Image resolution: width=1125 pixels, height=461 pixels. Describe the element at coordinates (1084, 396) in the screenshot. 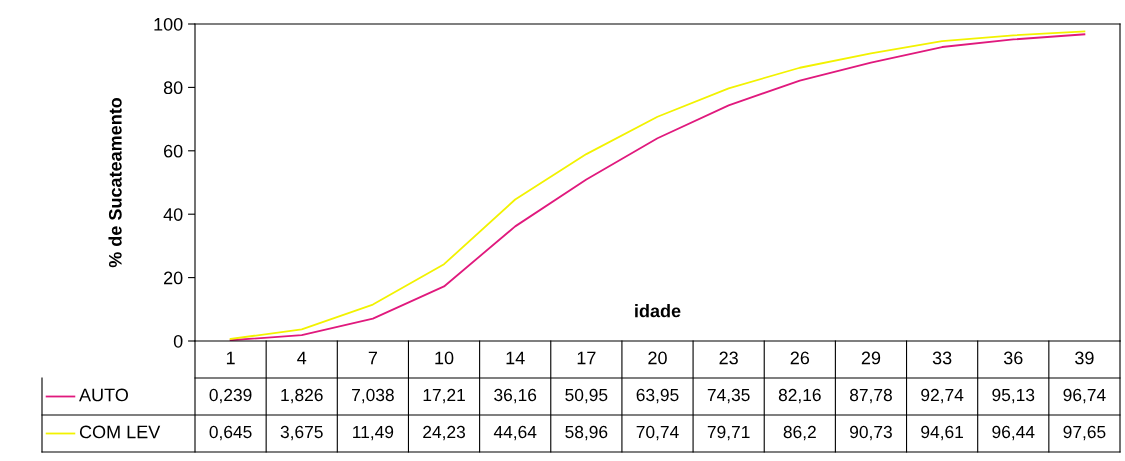

I see `data-label: 96,74` at that location.